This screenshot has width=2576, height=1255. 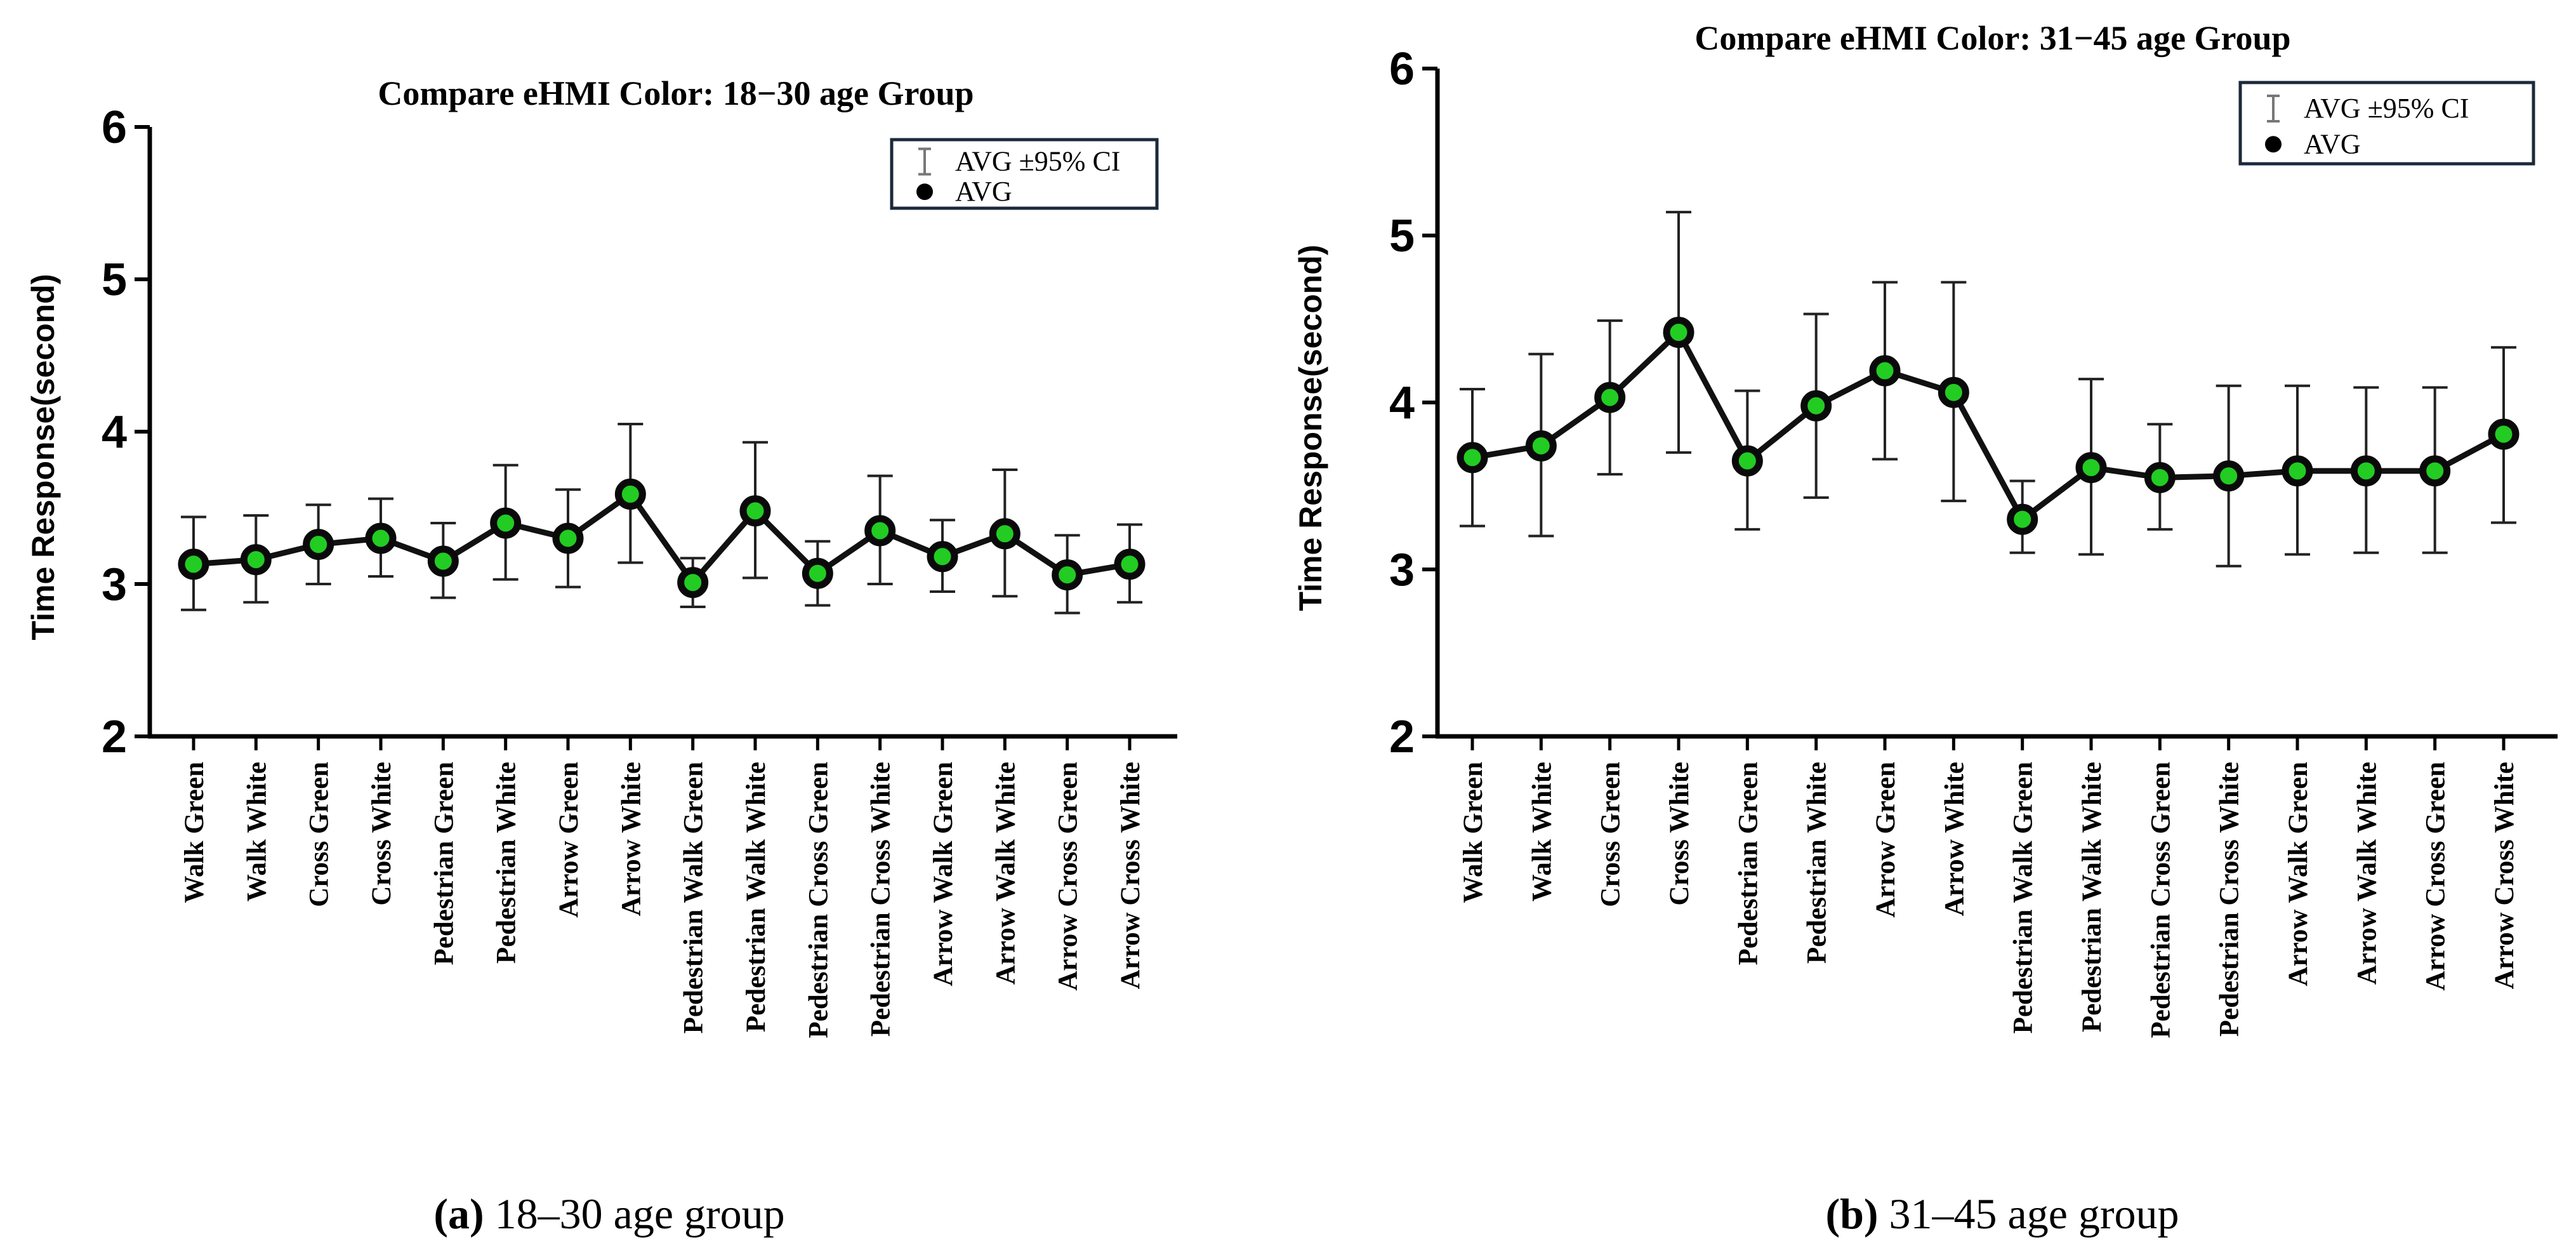 I want to click on chart-title: Compare eHMI Color: 31−45 age Group, so click(x=1992, y=38).